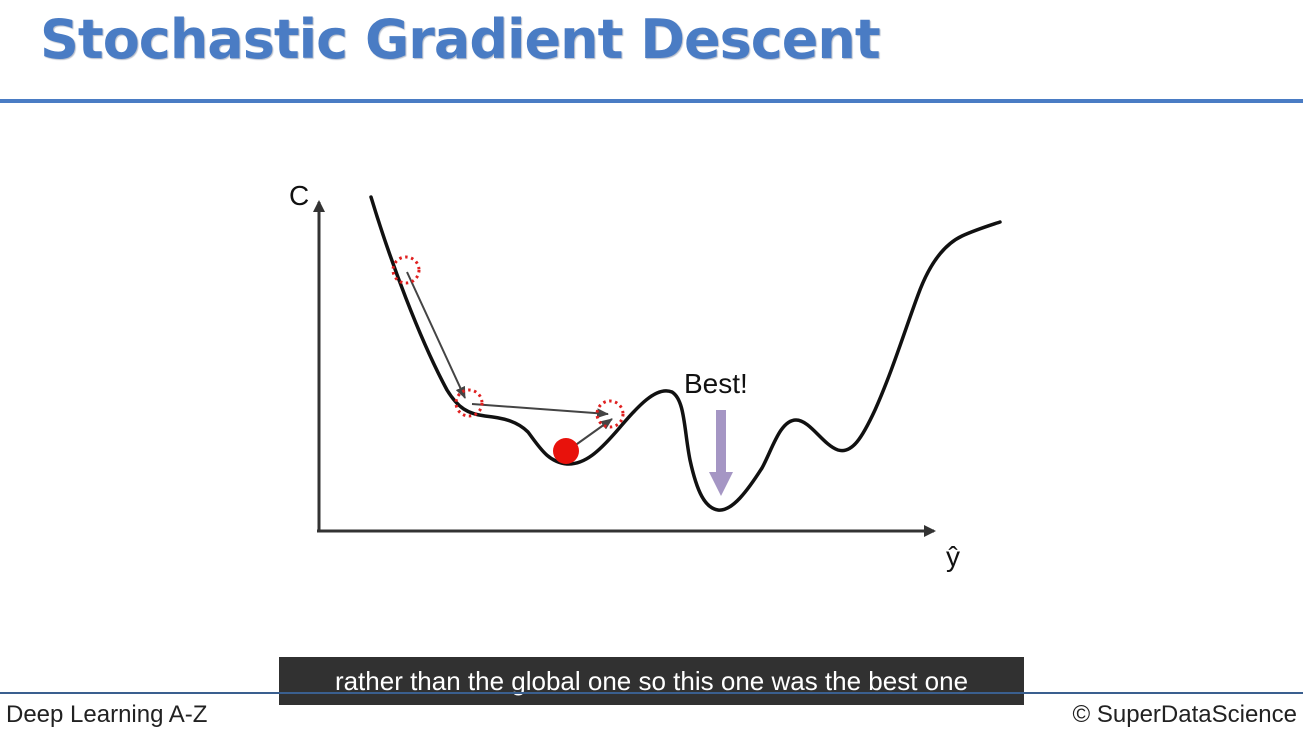  Describe the element at coordinates (1184, 714) in the screenshot. I see `copyright-notice: © SuperDataScience` at that location.